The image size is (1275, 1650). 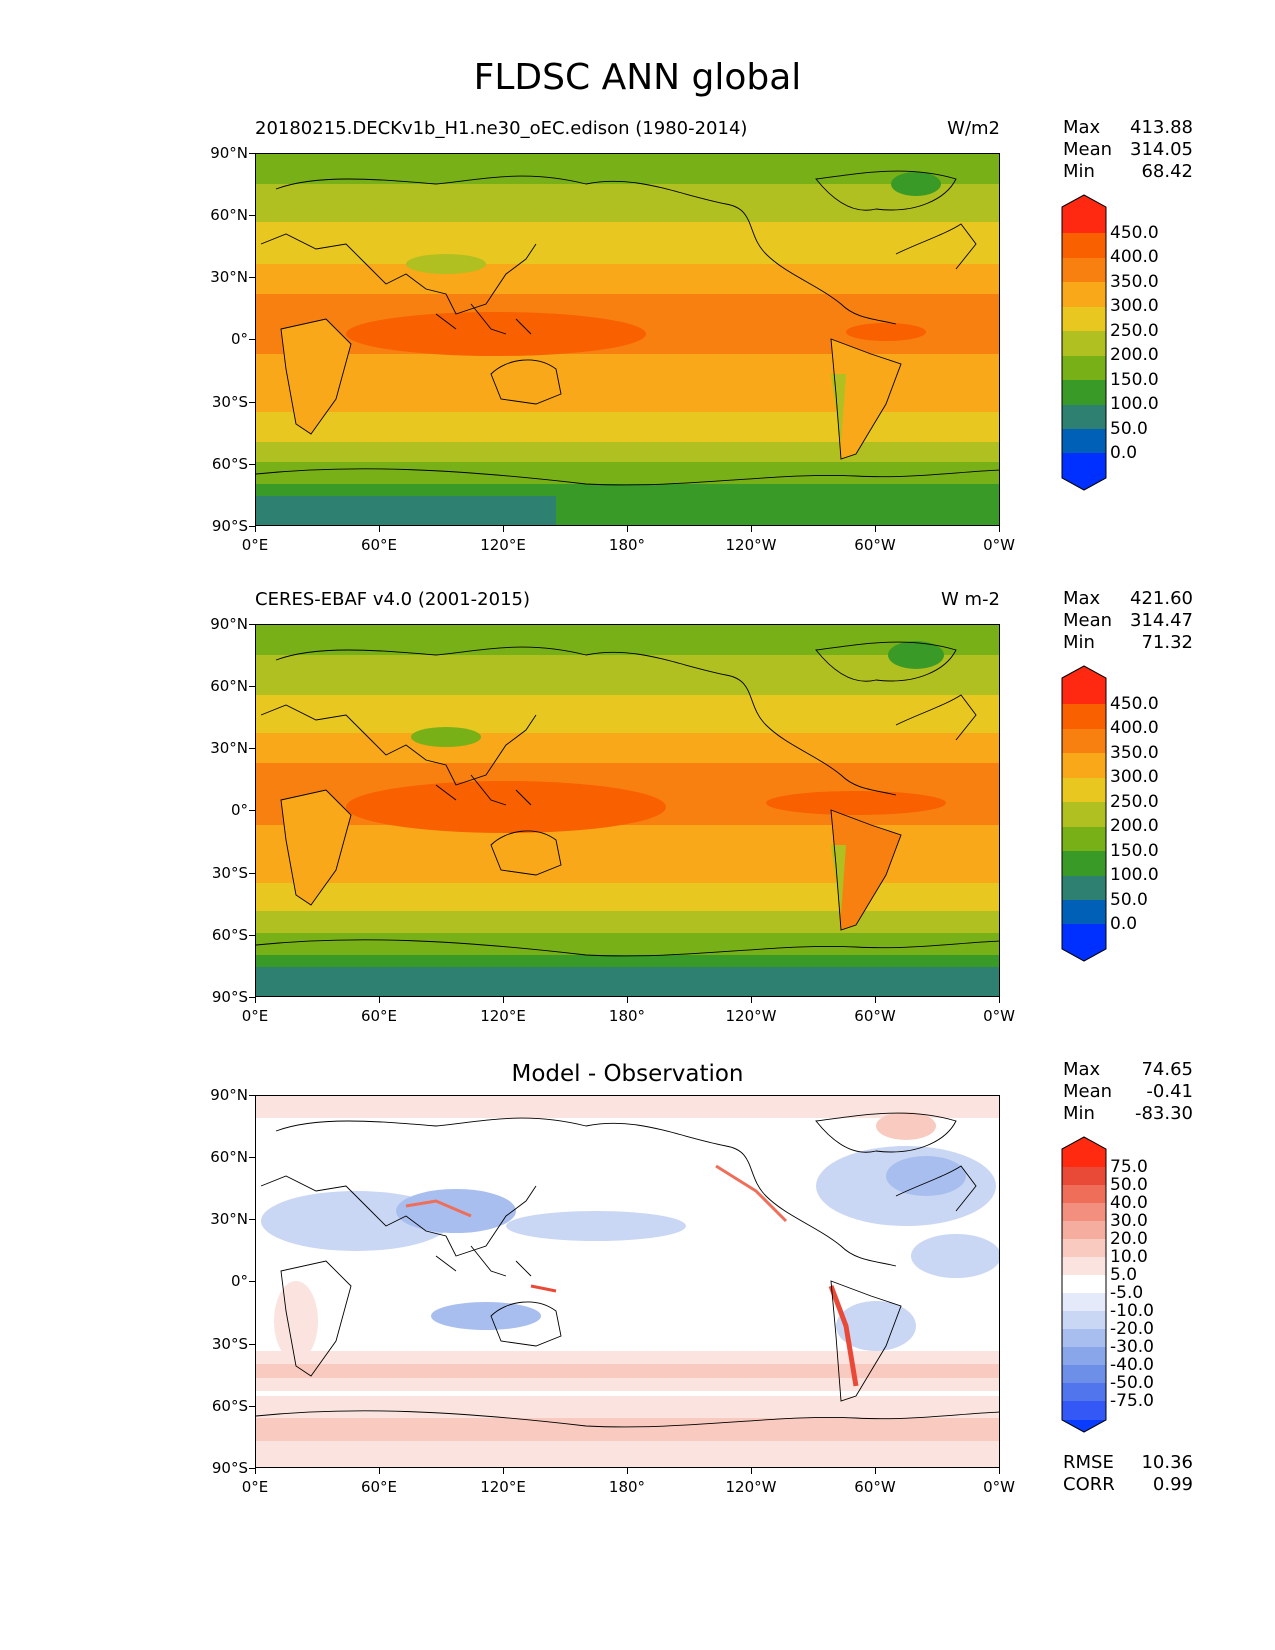 I want to click on colorbar-label: 150.0, so click(x=1134, y=851).